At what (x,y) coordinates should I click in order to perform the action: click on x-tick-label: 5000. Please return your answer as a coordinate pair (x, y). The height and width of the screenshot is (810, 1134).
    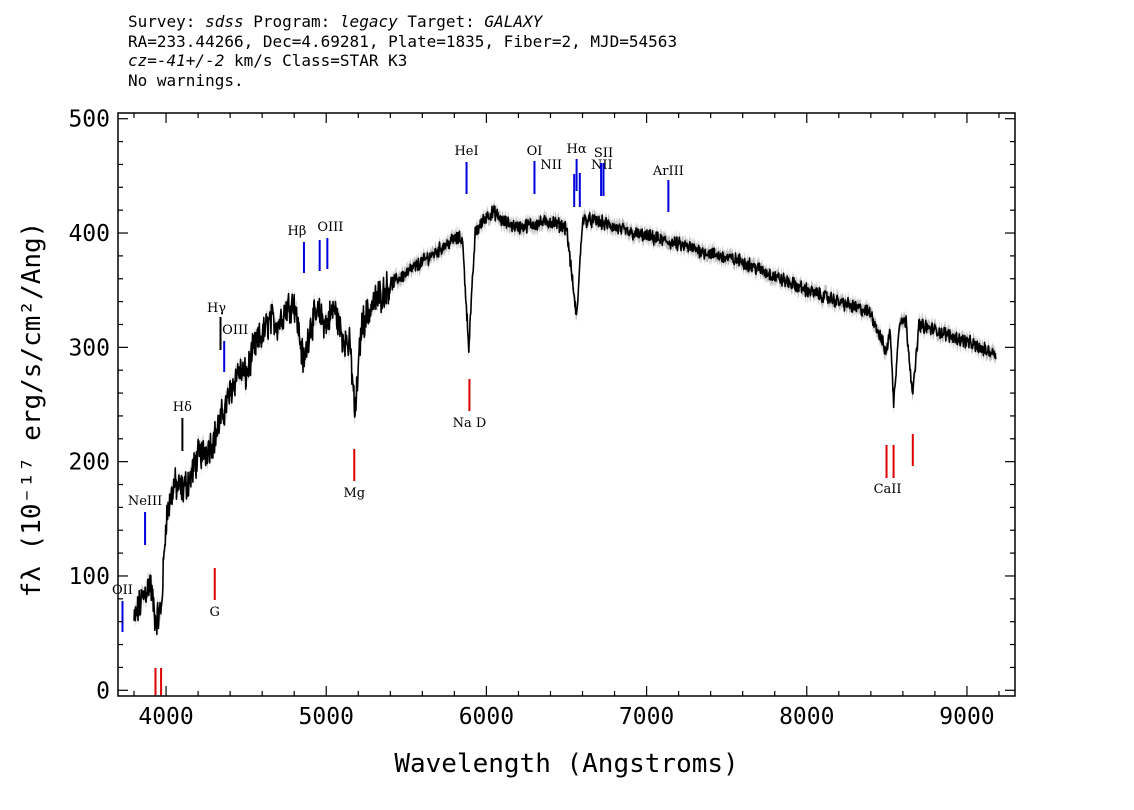
    Looking at the image, I should click on (326, 717).